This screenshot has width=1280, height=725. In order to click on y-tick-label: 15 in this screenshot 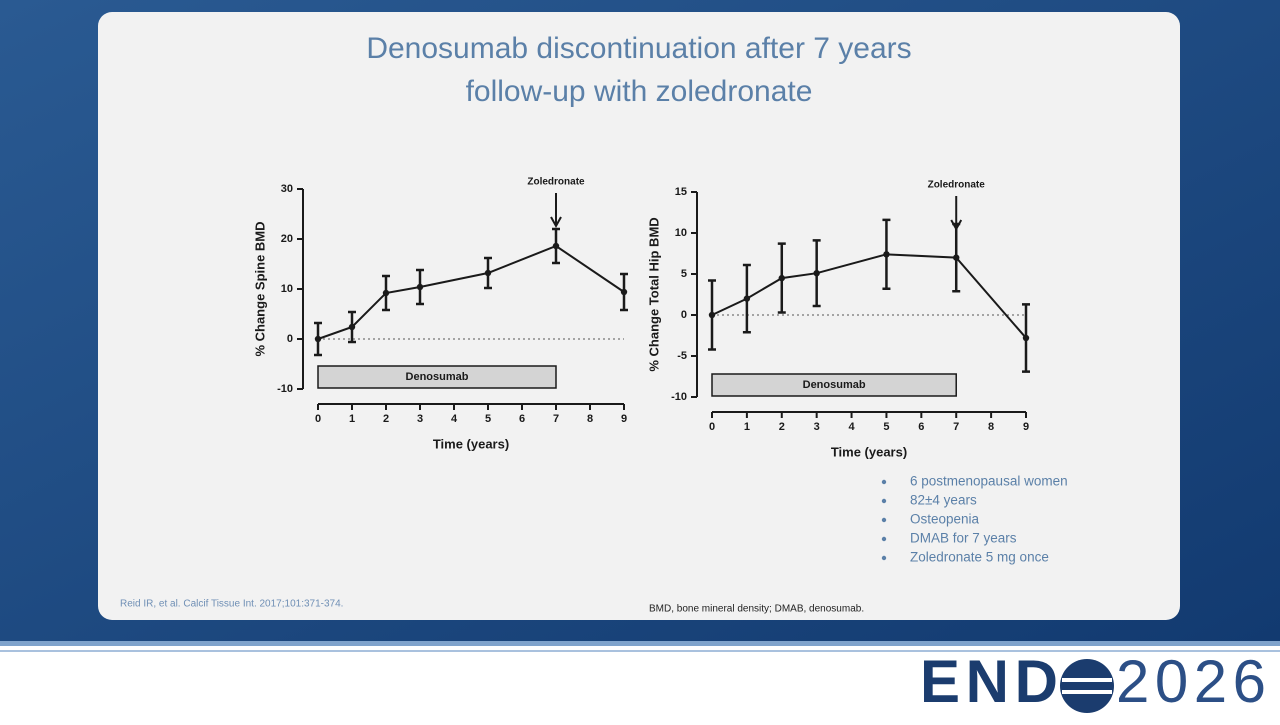, I will do `click(681, 192)`.